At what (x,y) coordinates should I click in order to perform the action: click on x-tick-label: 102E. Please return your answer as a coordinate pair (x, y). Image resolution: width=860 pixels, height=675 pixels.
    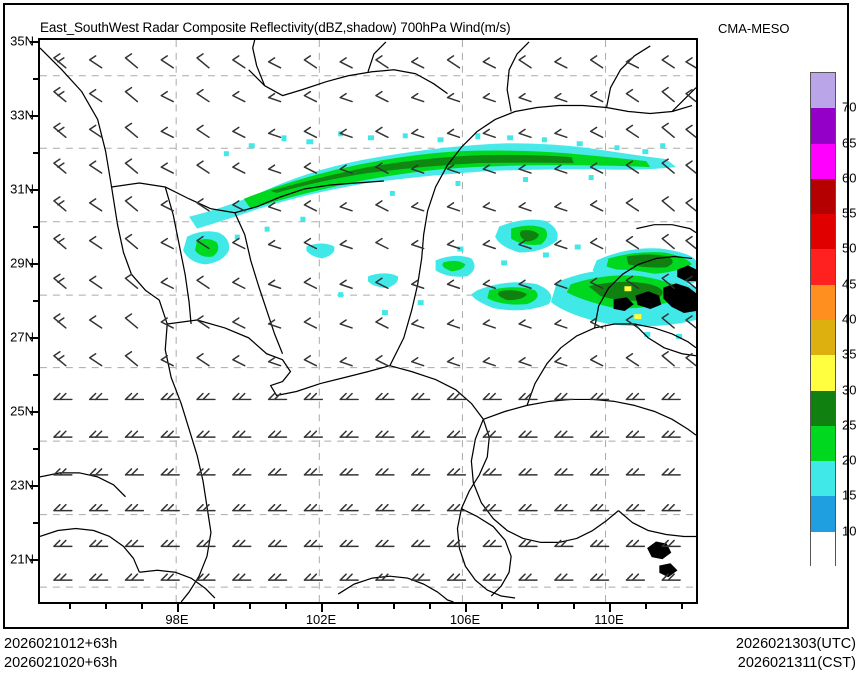
    Looking at the image, I should click on (321, 619).